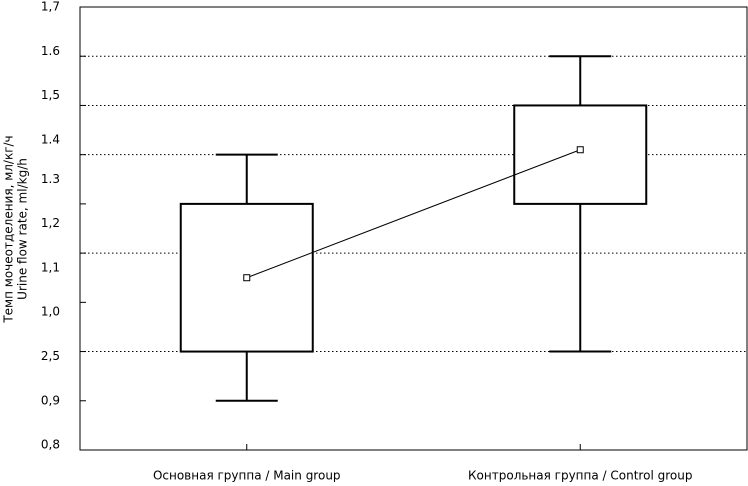 This screenshot has height=486, width=748. I want to click on y-tick-label: 1,0, so click(50, 312).